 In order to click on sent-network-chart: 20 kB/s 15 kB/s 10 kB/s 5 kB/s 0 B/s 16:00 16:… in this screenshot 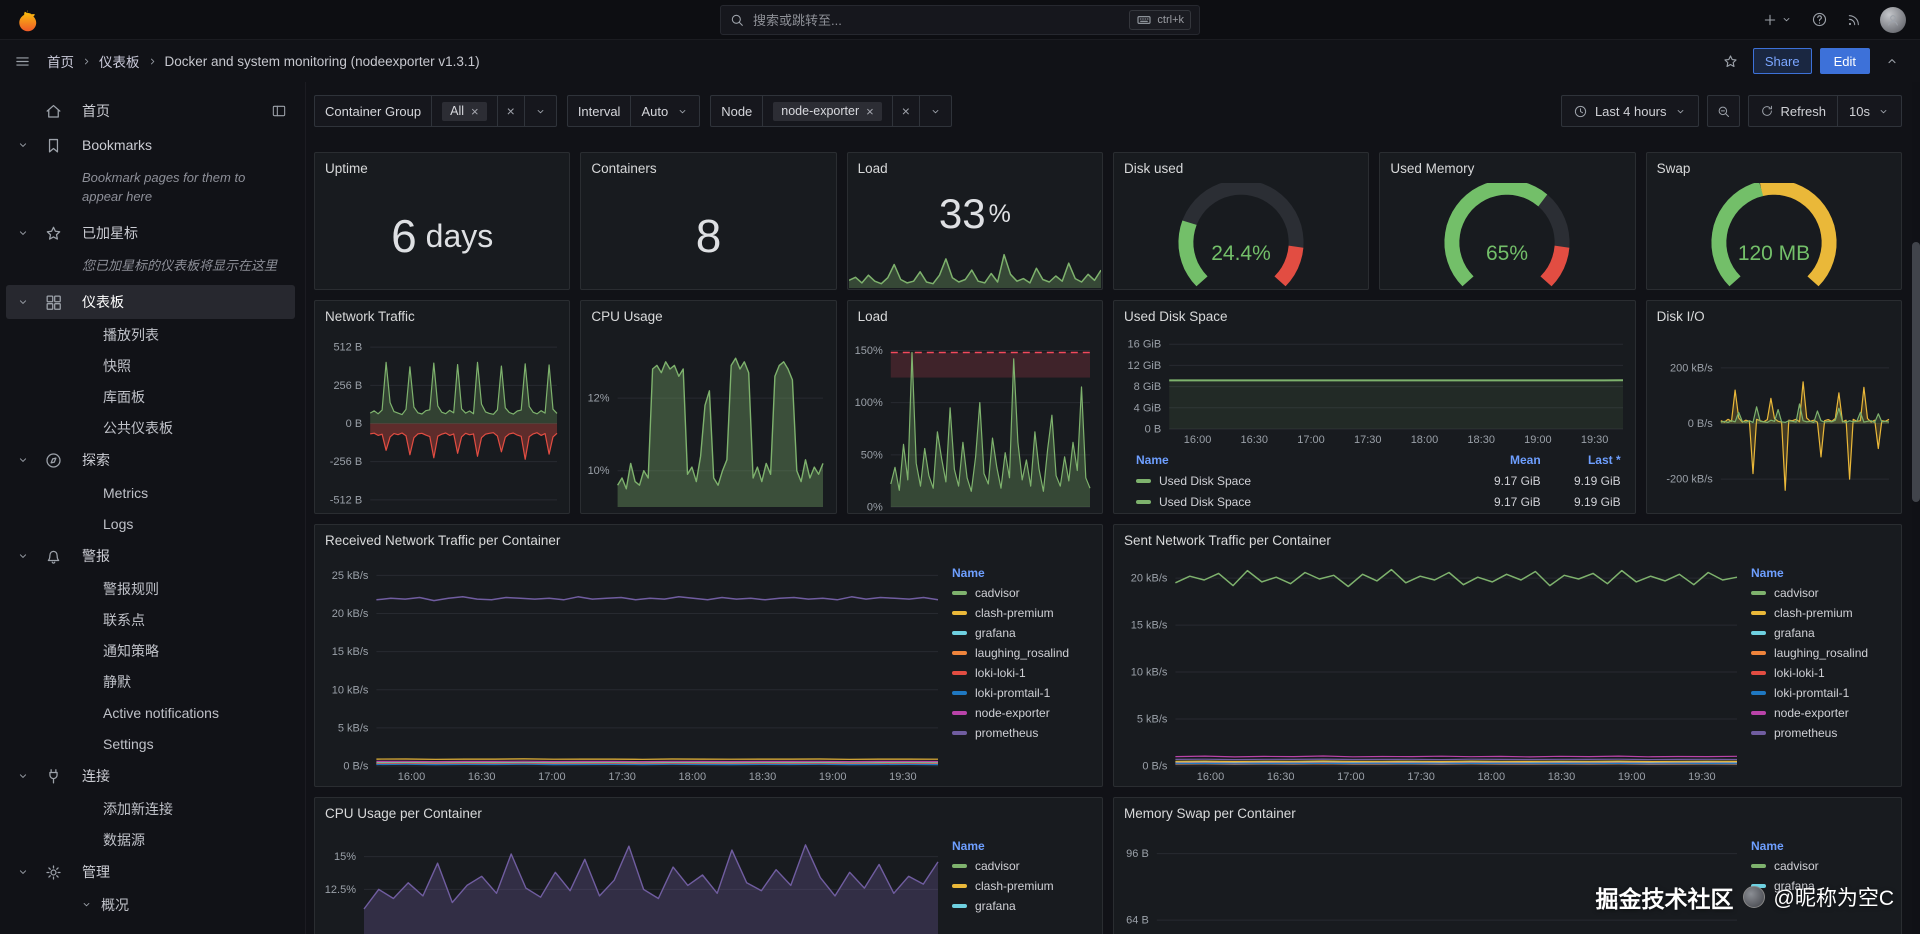, I will do `click(1431, 670)`.